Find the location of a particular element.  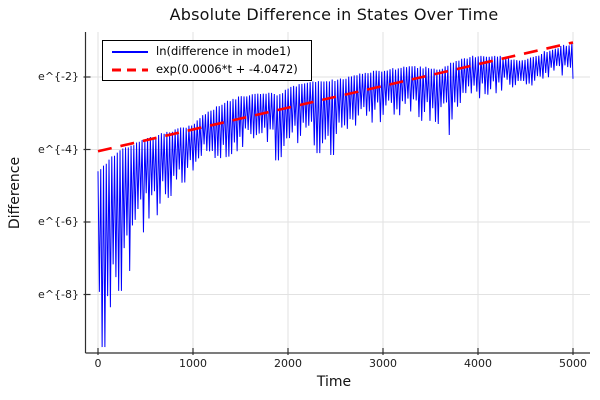

y-tick-label: e^{-2} is located at coordinates (58, 76).